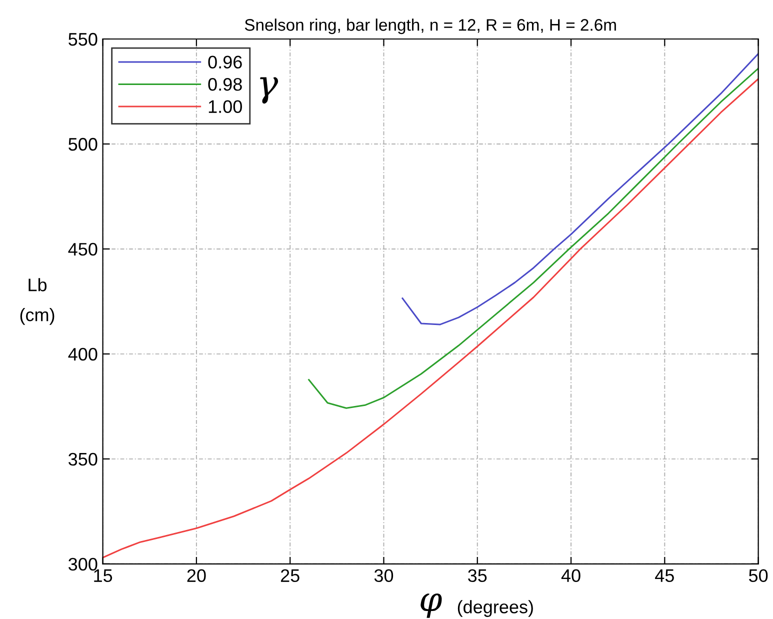  Describe the element at coordinates (83, 459) in the screenshot. I see `y-tick-label: 350` at that location.